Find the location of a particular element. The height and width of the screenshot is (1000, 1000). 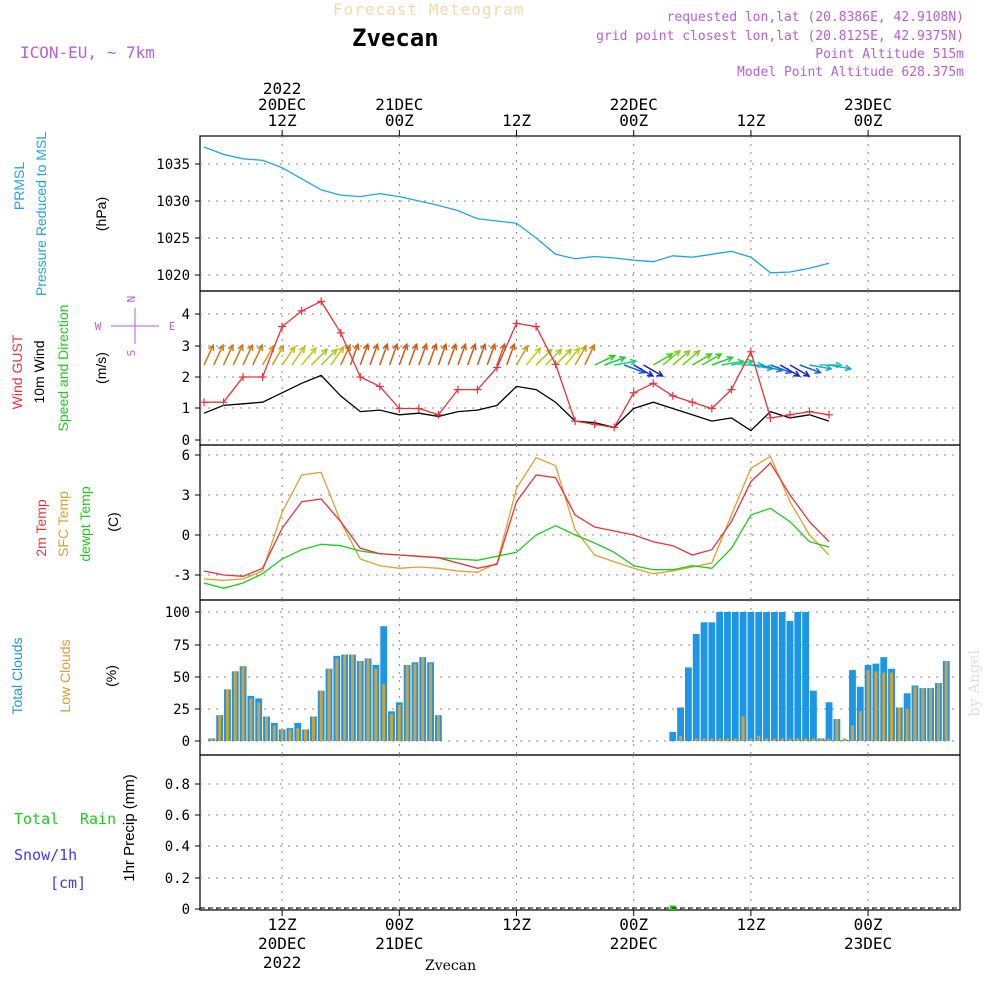

y-tick-label: 0.8 is located at coordinates (177, 785).